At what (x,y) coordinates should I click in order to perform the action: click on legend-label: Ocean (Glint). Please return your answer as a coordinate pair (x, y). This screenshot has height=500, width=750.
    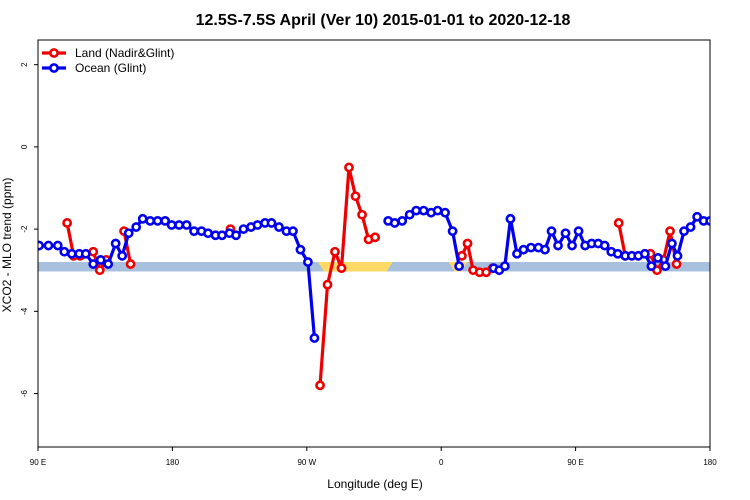
    Looking at the image, I should click on (110, 68).